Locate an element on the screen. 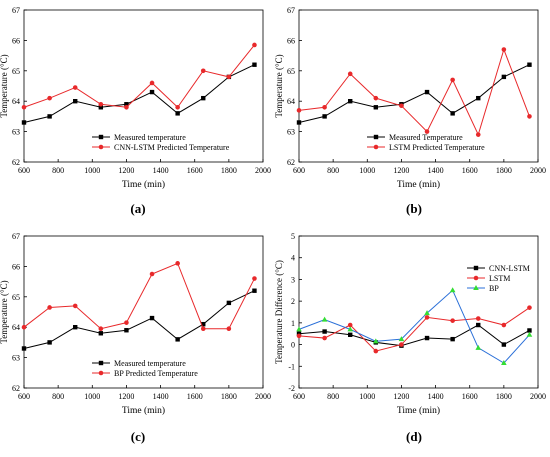 This screenshot has height=457, width=550. y-tick-label: 67 is located at coordinates (16, 236).